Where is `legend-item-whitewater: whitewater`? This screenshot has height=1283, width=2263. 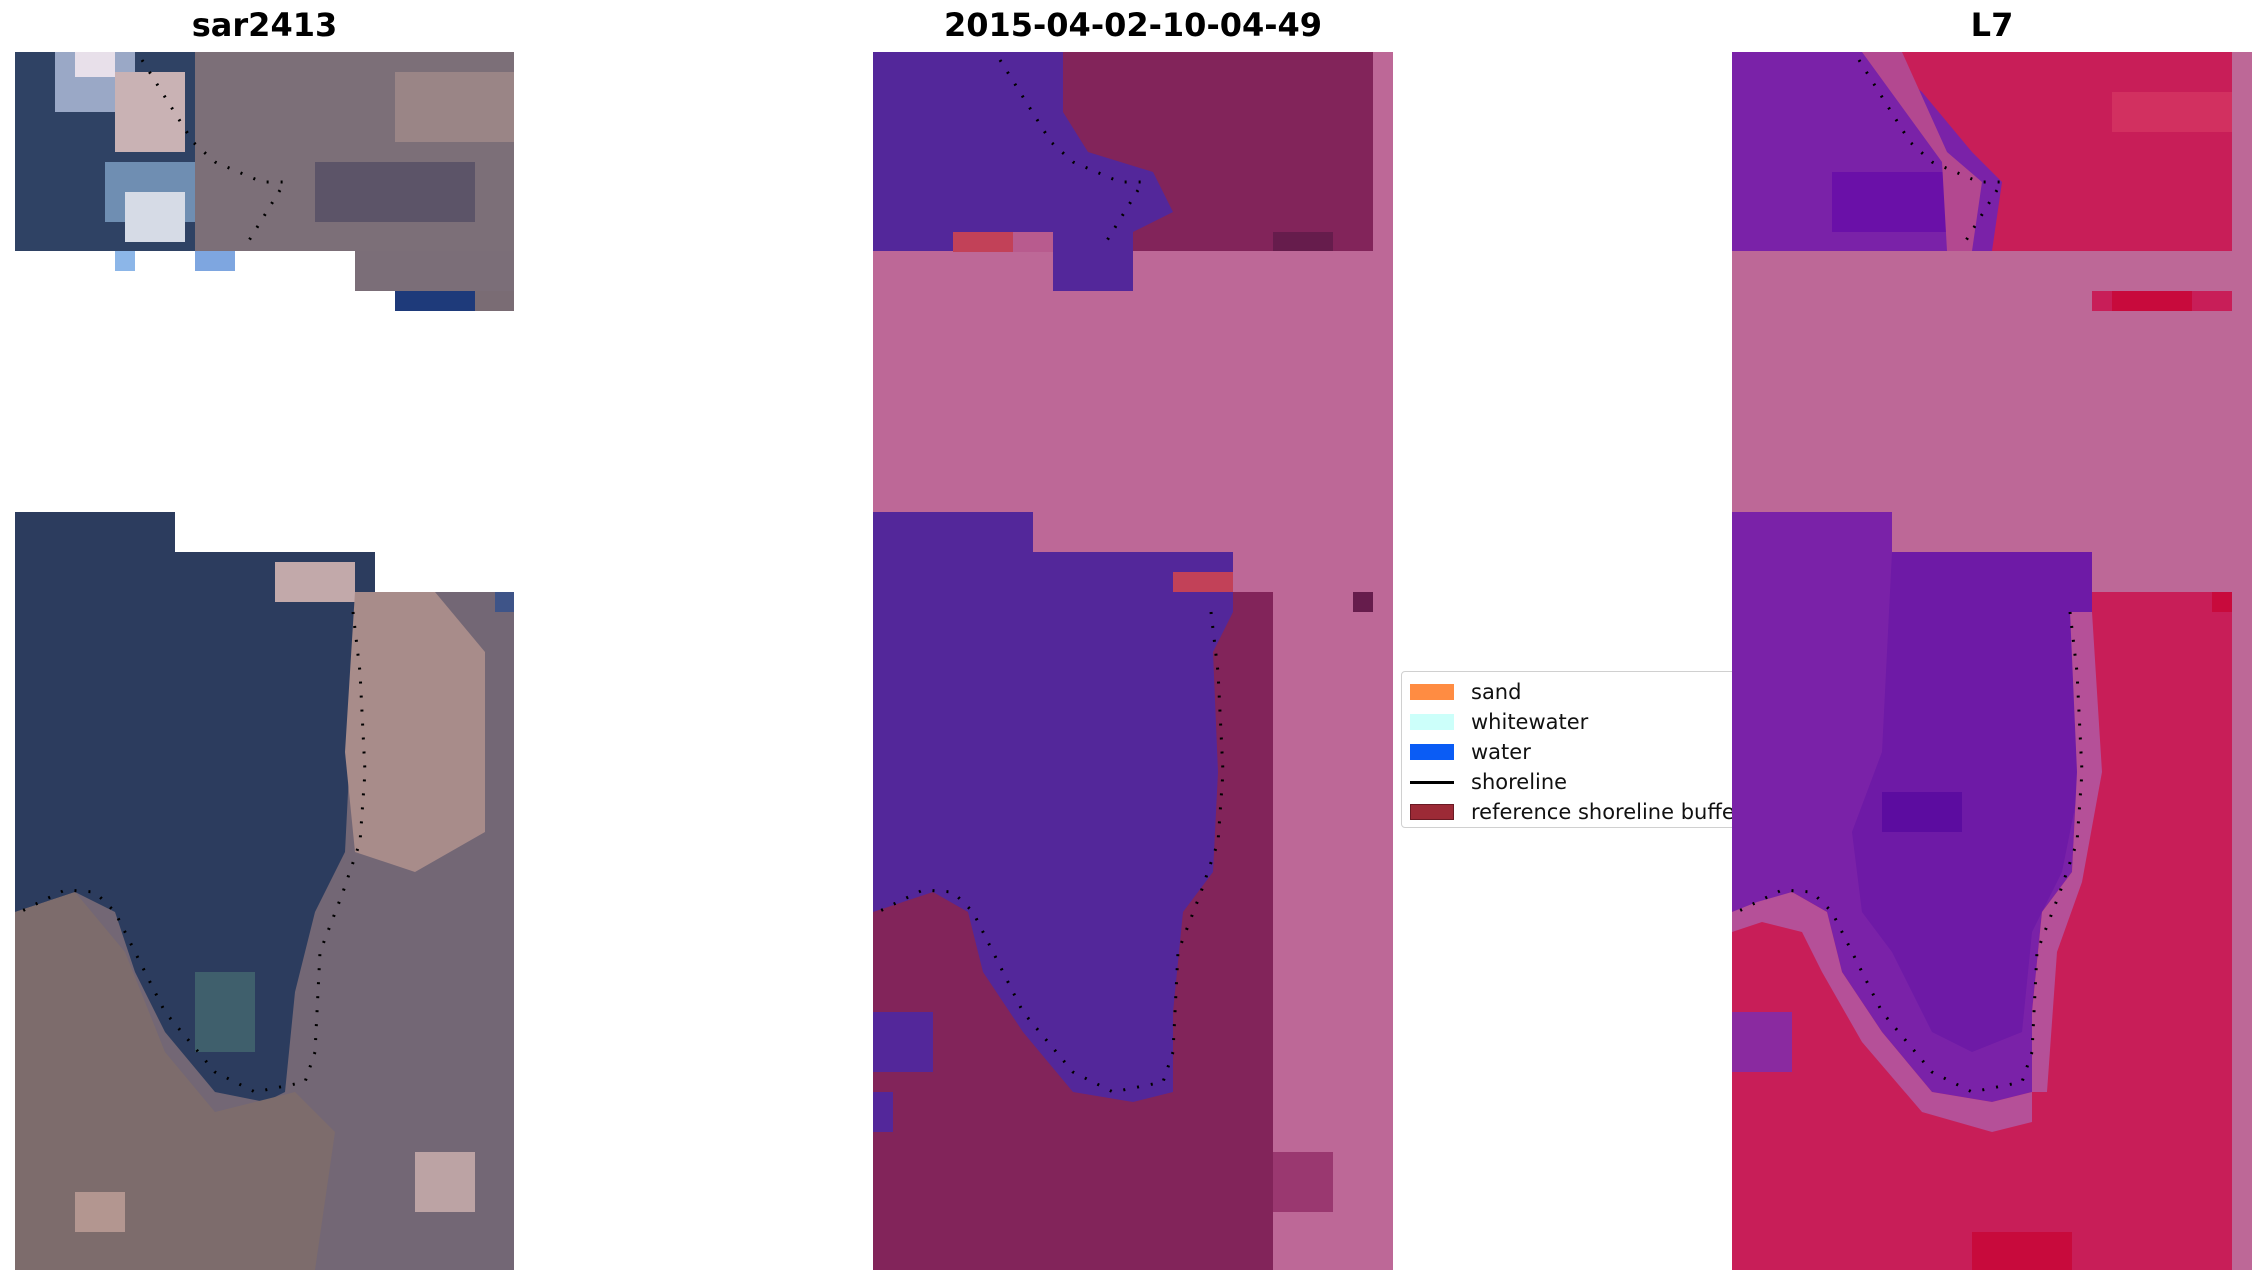
legend-item-whitewater: whitewater is located at coordinates (1499, 722).